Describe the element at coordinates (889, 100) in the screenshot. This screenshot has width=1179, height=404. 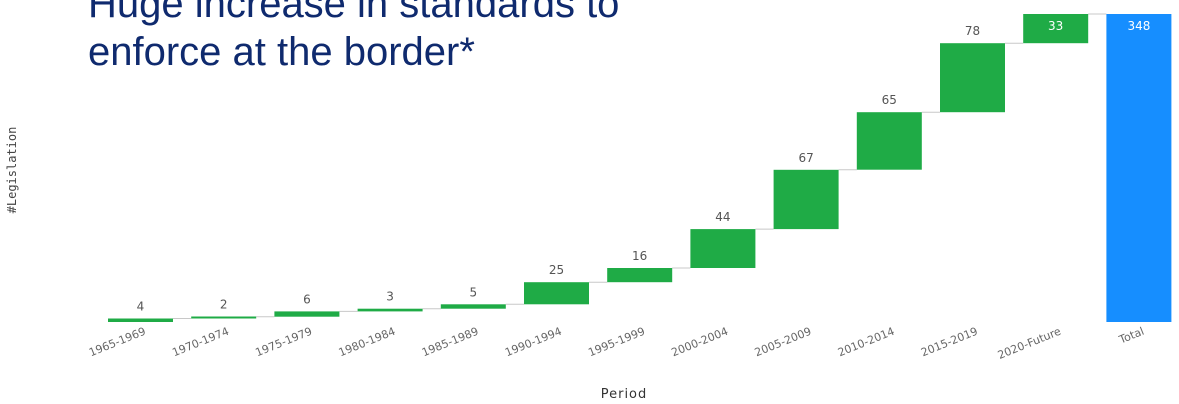
I see `value-label: 65` at that location.